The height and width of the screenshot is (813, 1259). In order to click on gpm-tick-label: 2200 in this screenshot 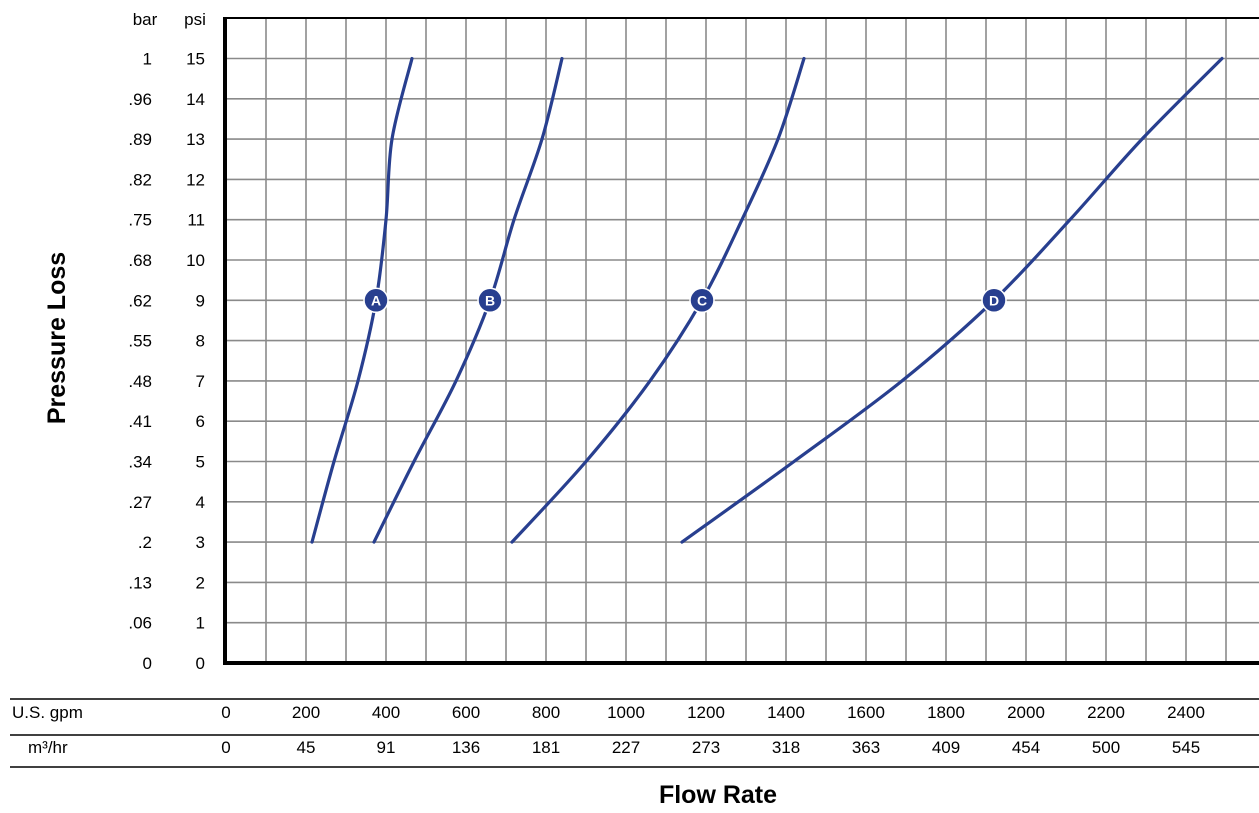, I will do `click(1106, 712)`.